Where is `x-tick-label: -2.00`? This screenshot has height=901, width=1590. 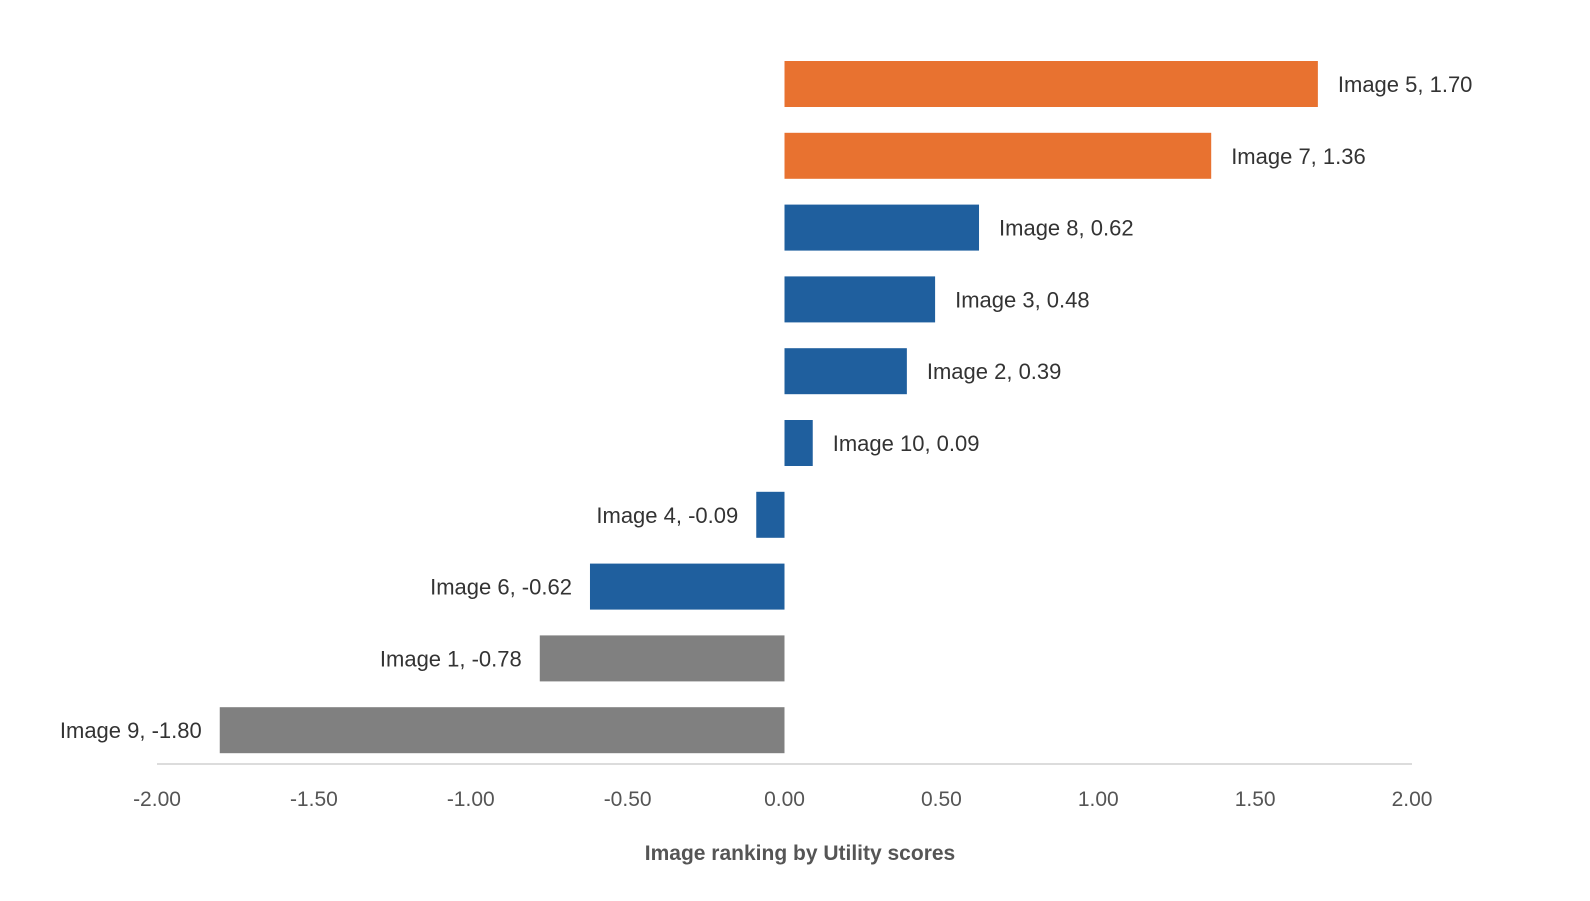 x-tick-label: -2.00 is located at coordinates (157, 799).